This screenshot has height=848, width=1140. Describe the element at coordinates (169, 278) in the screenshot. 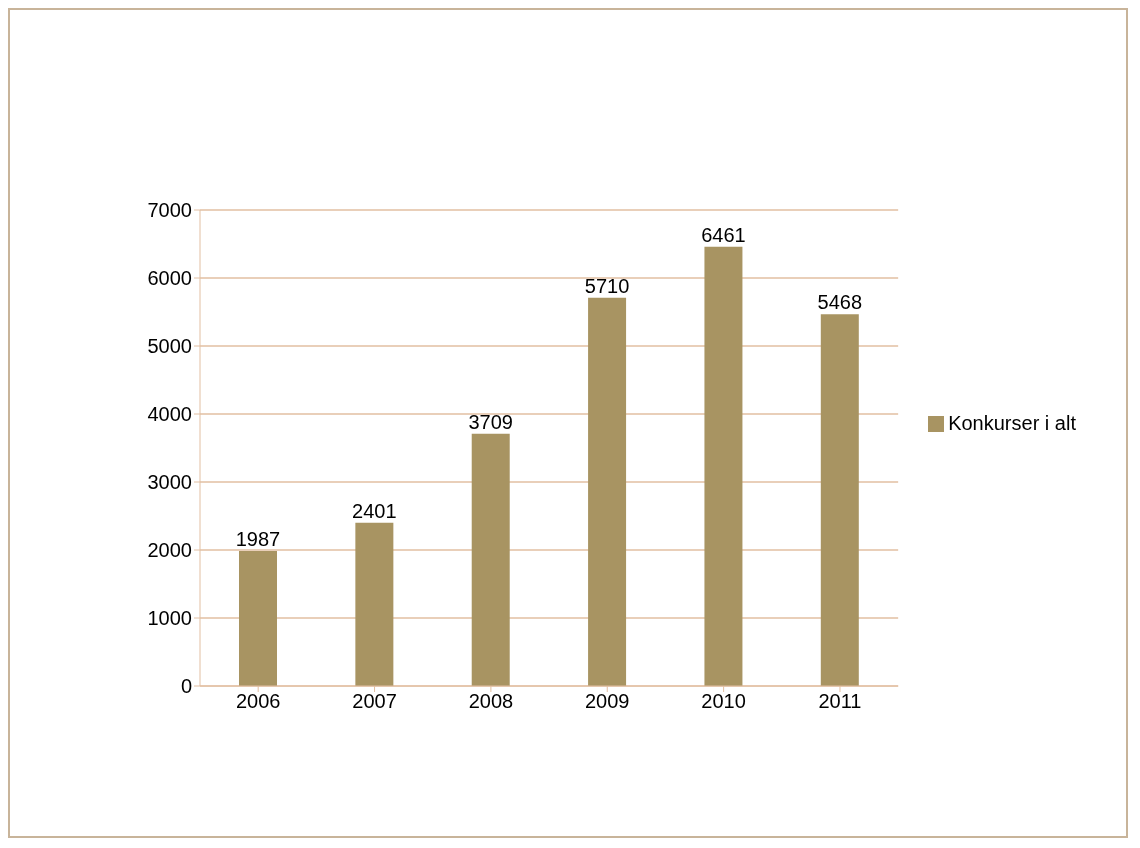

I see `y-tick-label: 6000` at that location.